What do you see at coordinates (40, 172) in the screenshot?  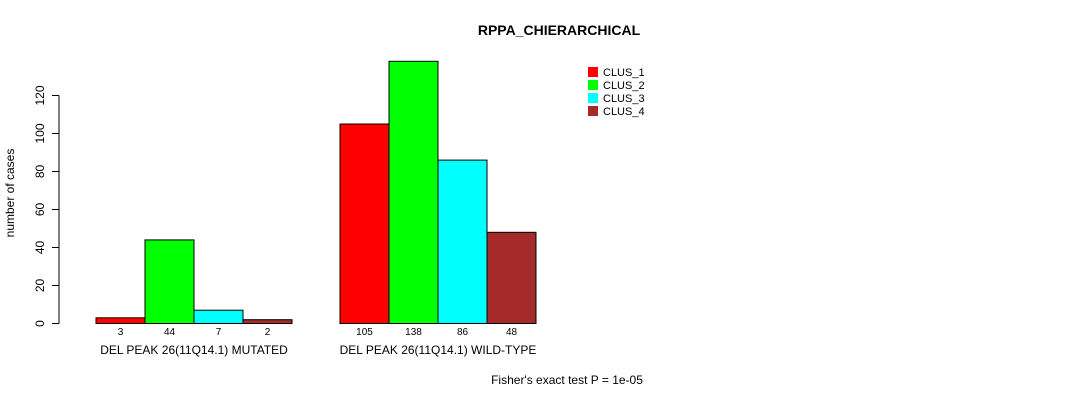 I see `y-tick-label: 80` at bounding box center [40, 172].